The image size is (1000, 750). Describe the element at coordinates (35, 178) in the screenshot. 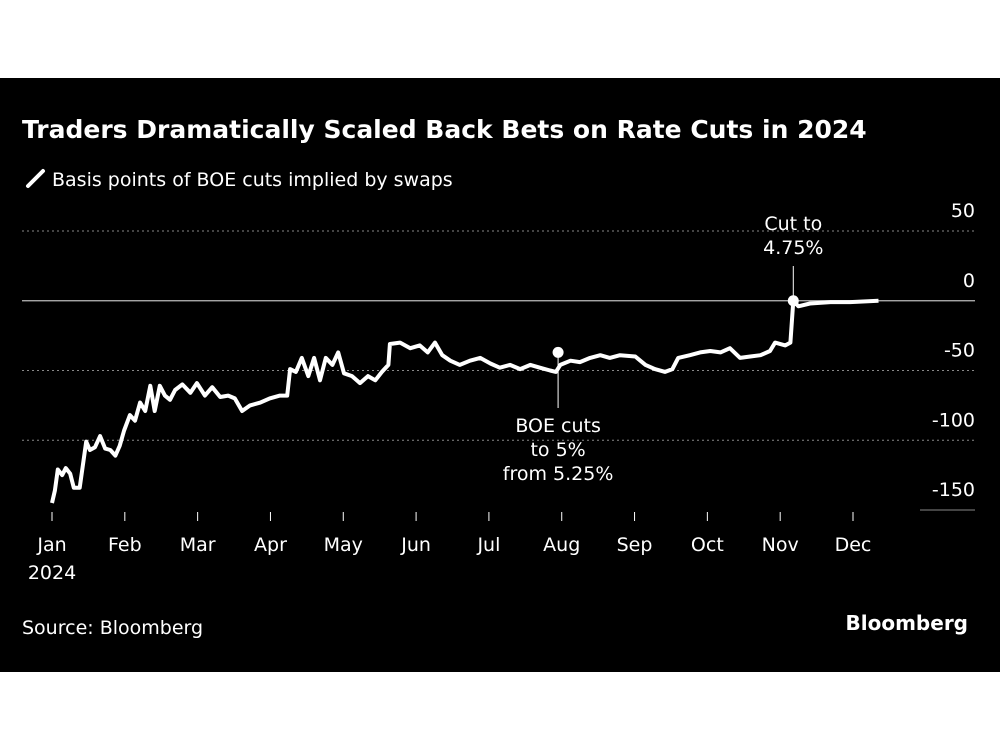

I see `legend-swatch` at that location.